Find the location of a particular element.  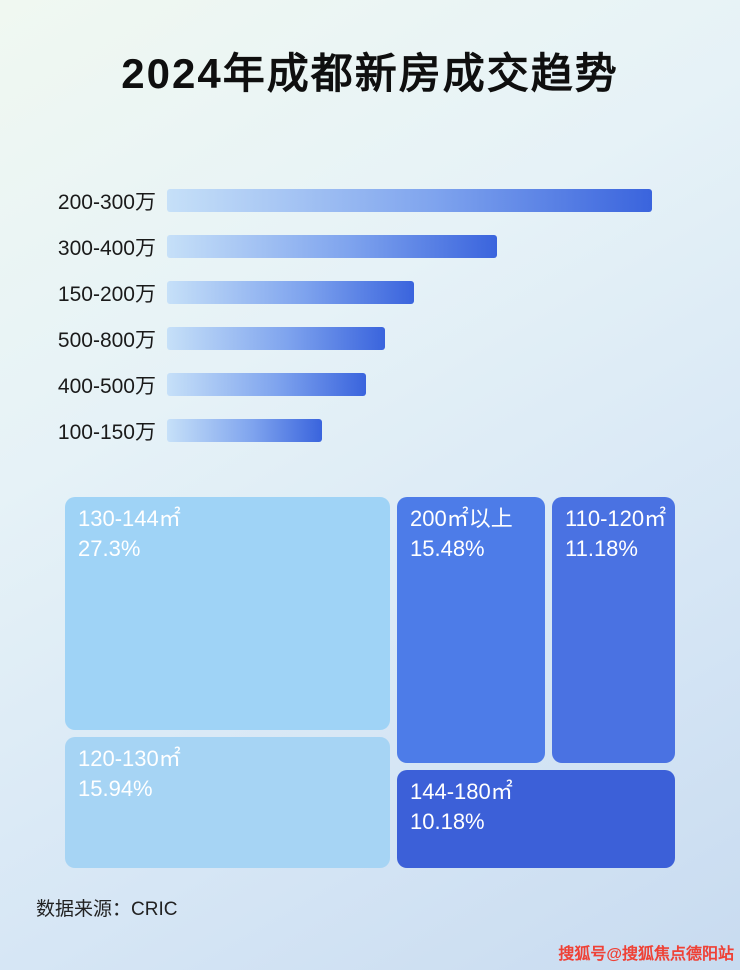

bar-category-label: 500-800万 is located at coordinates (106, 340).